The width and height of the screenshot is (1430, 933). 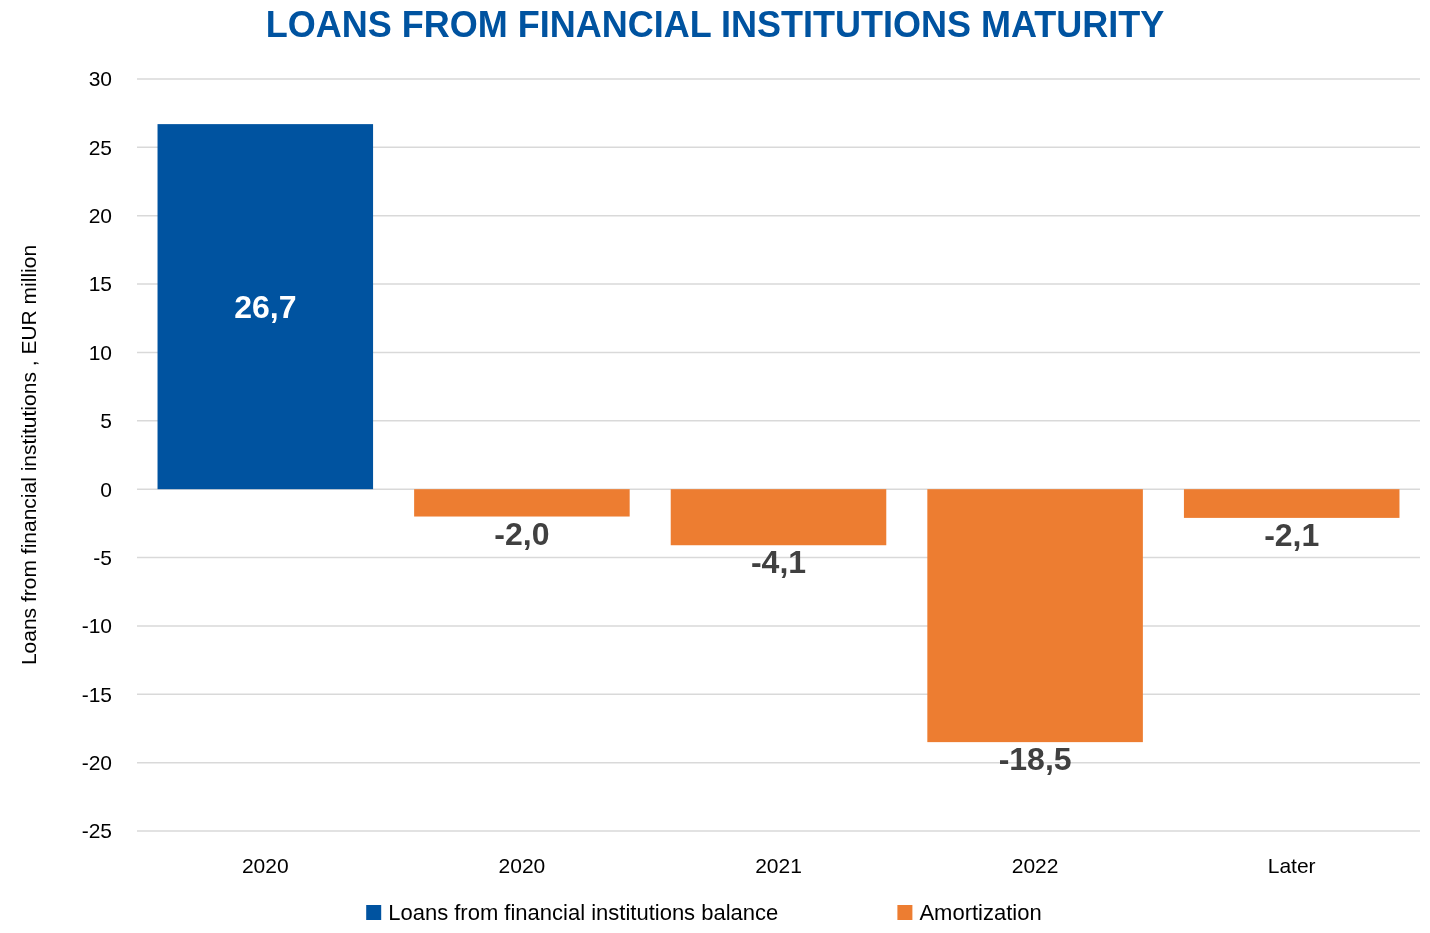 I want to click on x-tick-label: 2022, so click(x=1035, y=865).